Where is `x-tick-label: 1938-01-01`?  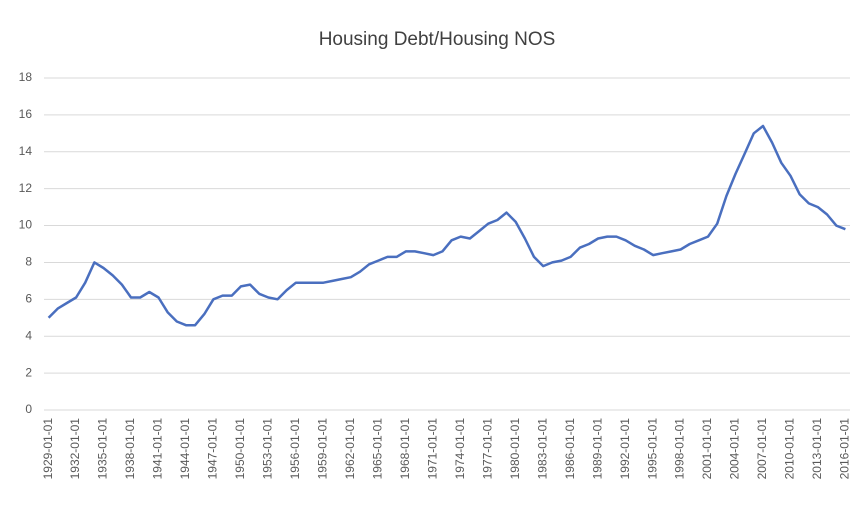
x-tick-label: 1938-01-01 is located at coordinates (130, 449).